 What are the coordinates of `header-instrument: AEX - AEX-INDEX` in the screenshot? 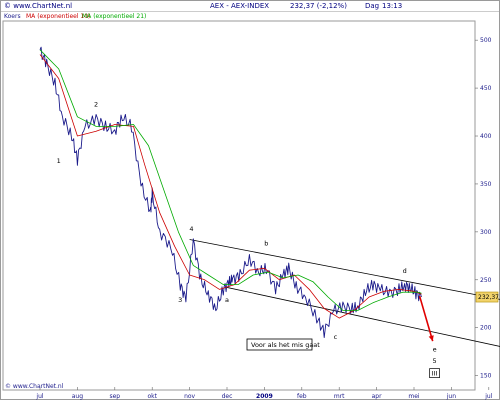 It's located at (239, 6).